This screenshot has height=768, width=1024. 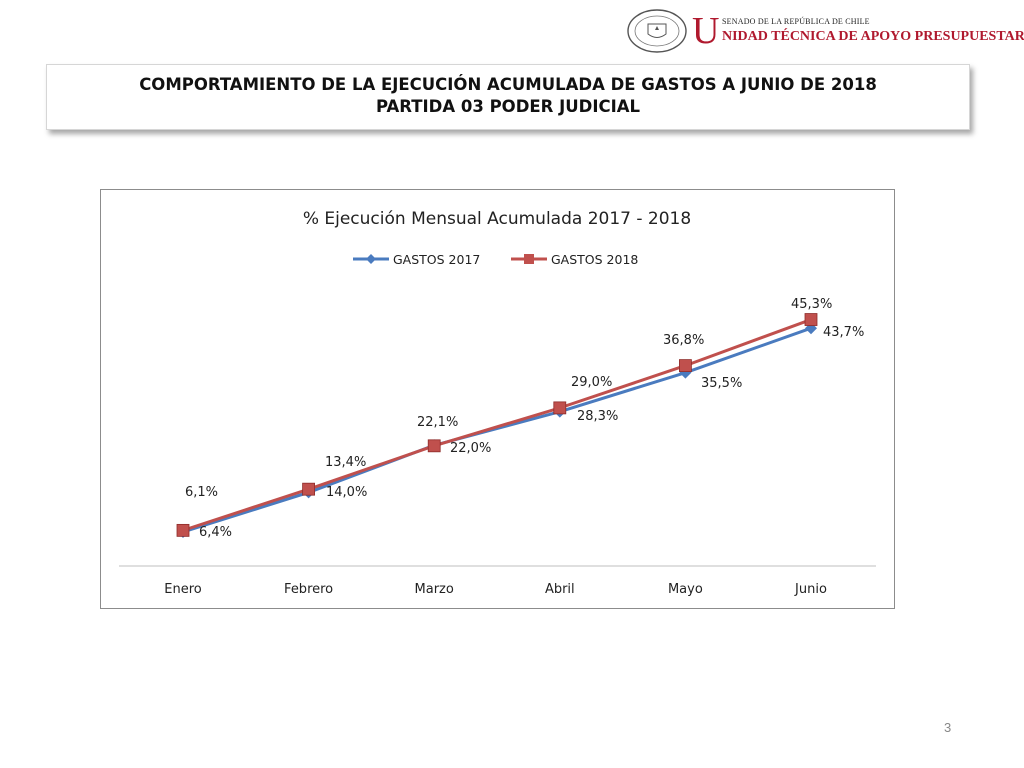 I want to click on data-label-0-3: 28,3%, so click(x=597, y=416).